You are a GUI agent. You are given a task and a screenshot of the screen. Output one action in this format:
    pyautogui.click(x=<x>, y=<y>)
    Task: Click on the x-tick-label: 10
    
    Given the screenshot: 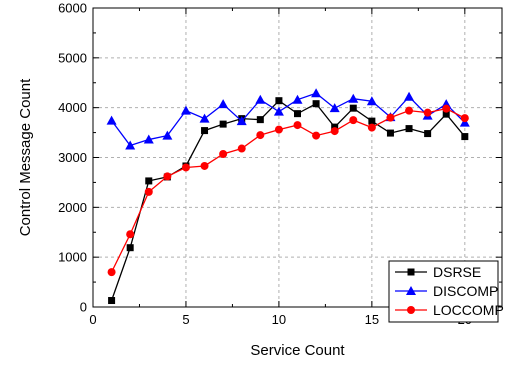 What is the action you would take?
    pyautogui.click(x=279, y=319)
    